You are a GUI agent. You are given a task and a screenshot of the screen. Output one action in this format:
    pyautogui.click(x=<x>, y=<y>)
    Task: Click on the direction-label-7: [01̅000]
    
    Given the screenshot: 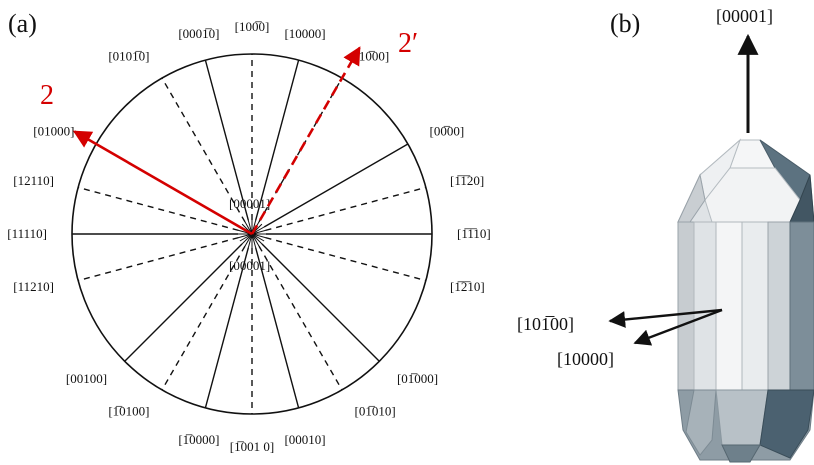 What is the action you would take?
    pyautogui.click(x=417, y=378)
    